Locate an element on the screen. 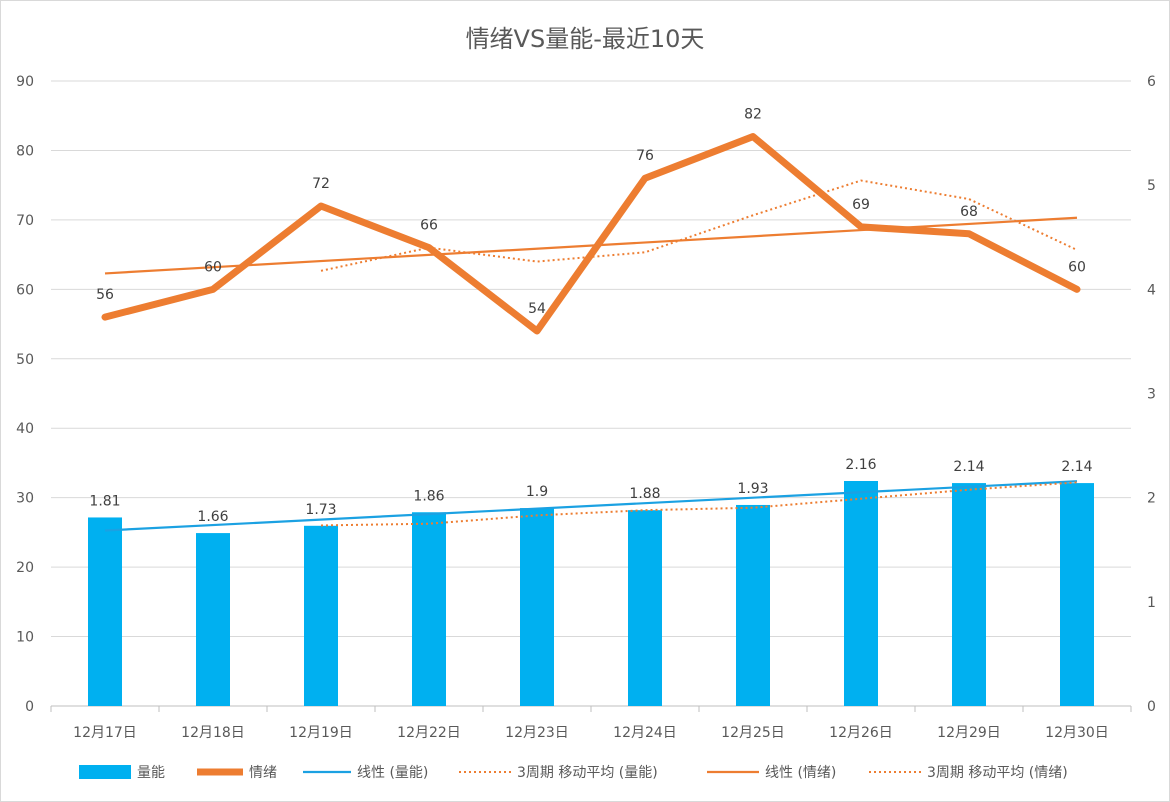  y-left-tick-label: 90 is located at coordinates (25, 82).